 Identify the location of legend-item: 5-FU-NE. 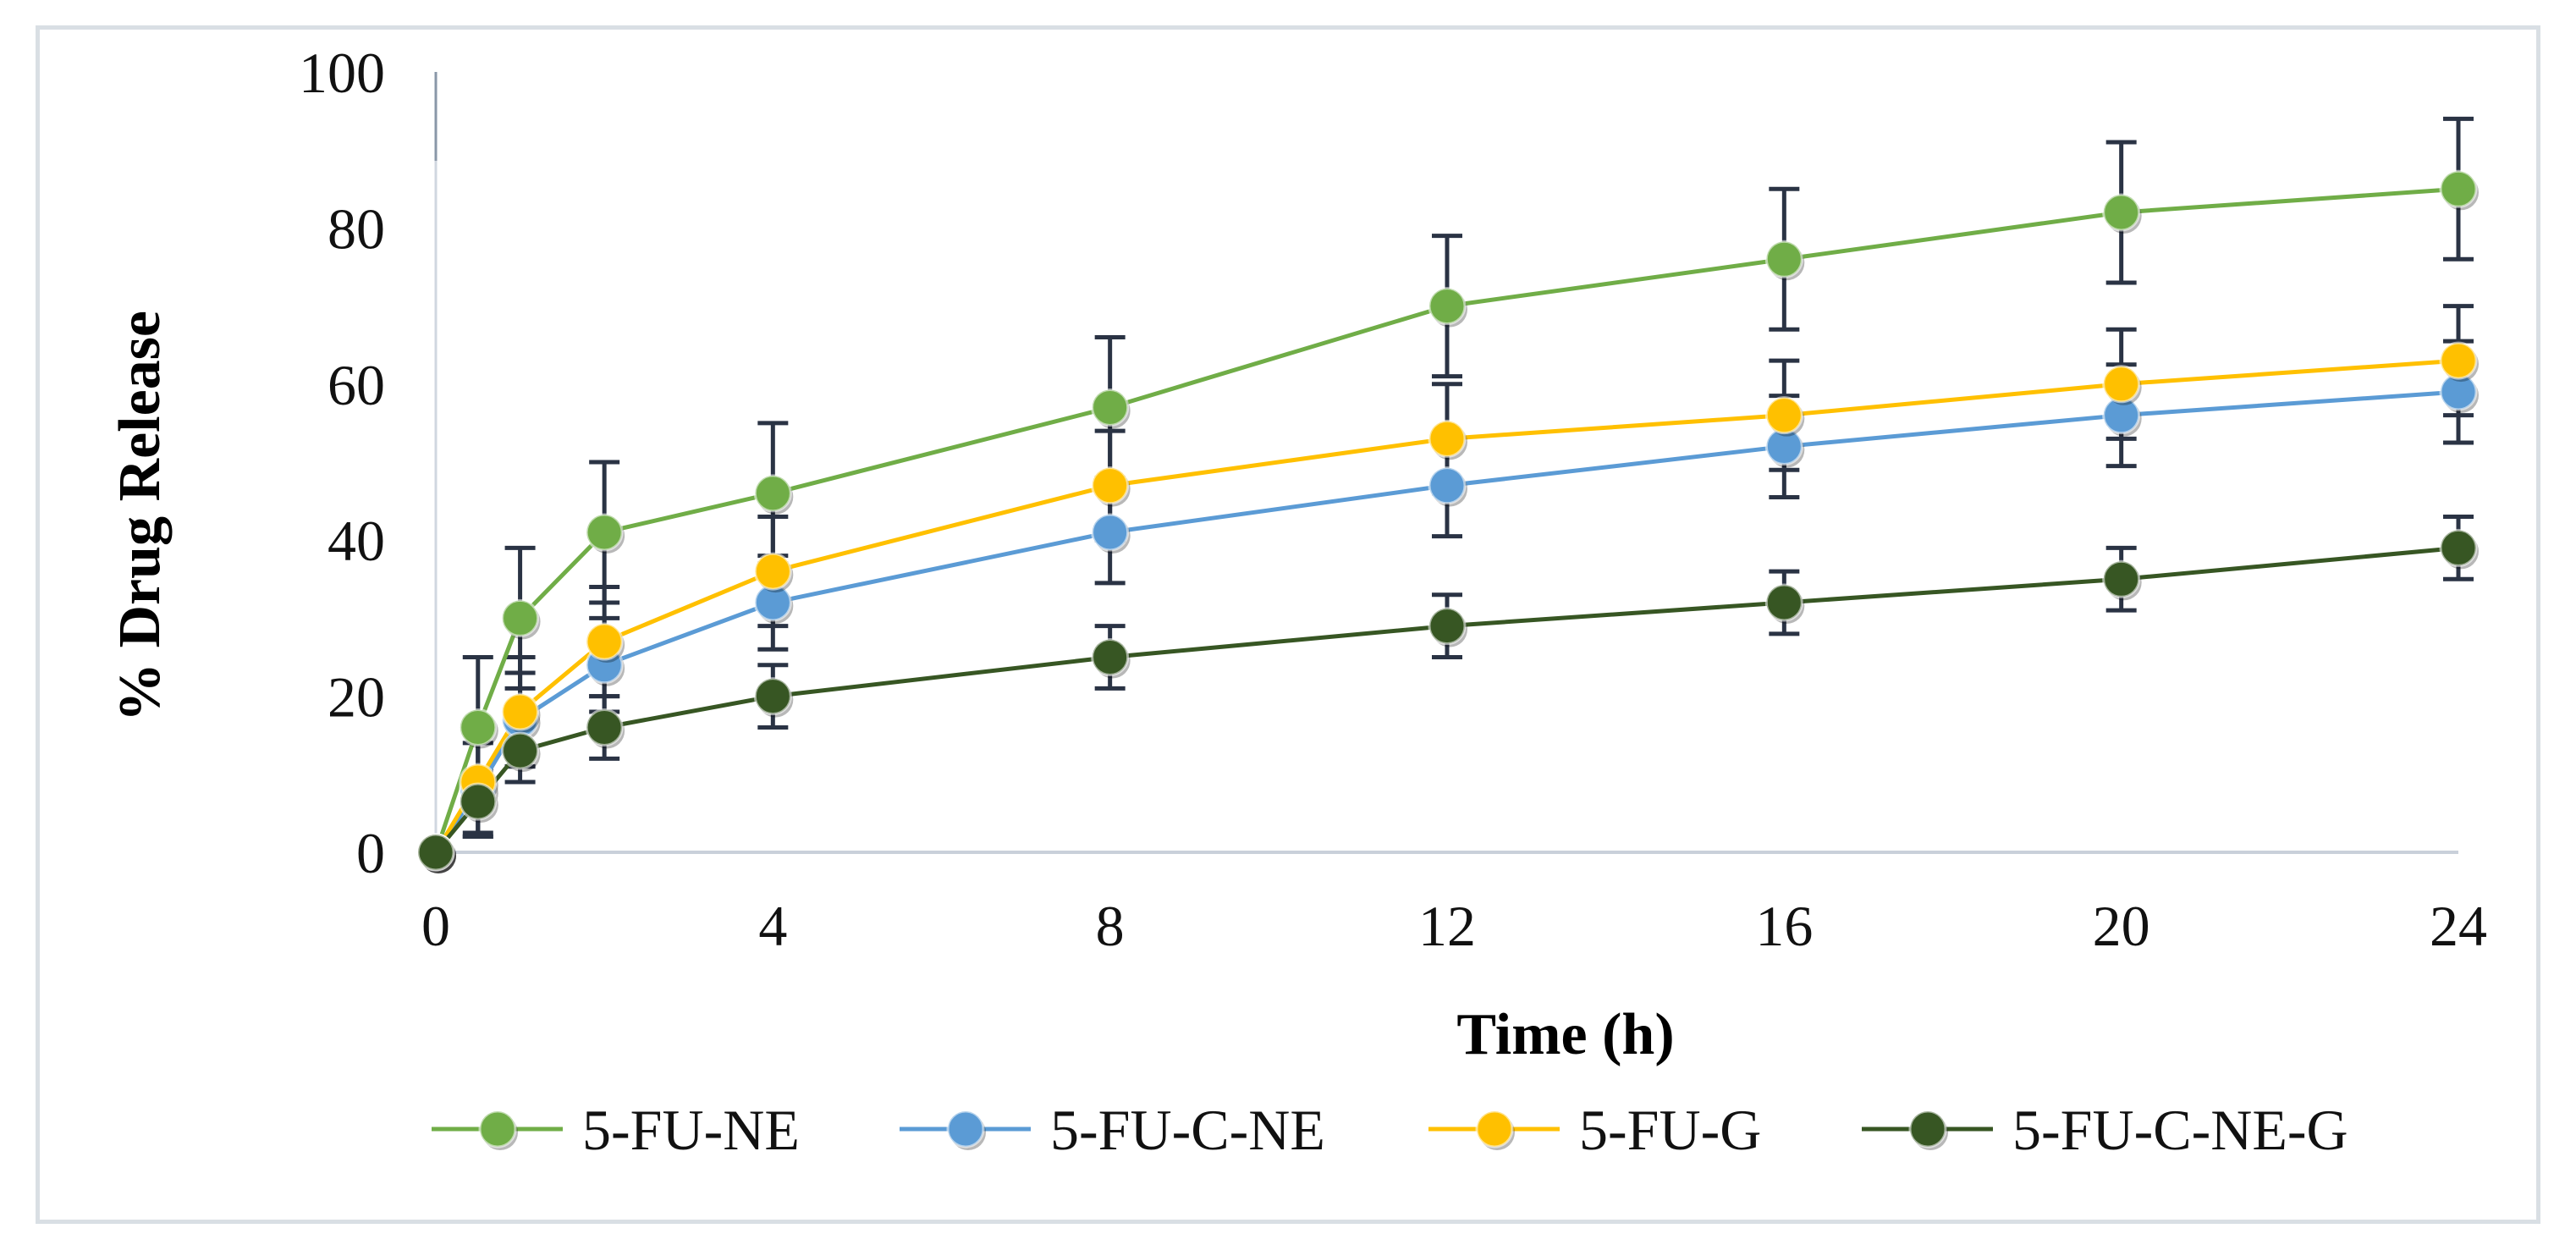
(616, 1130).